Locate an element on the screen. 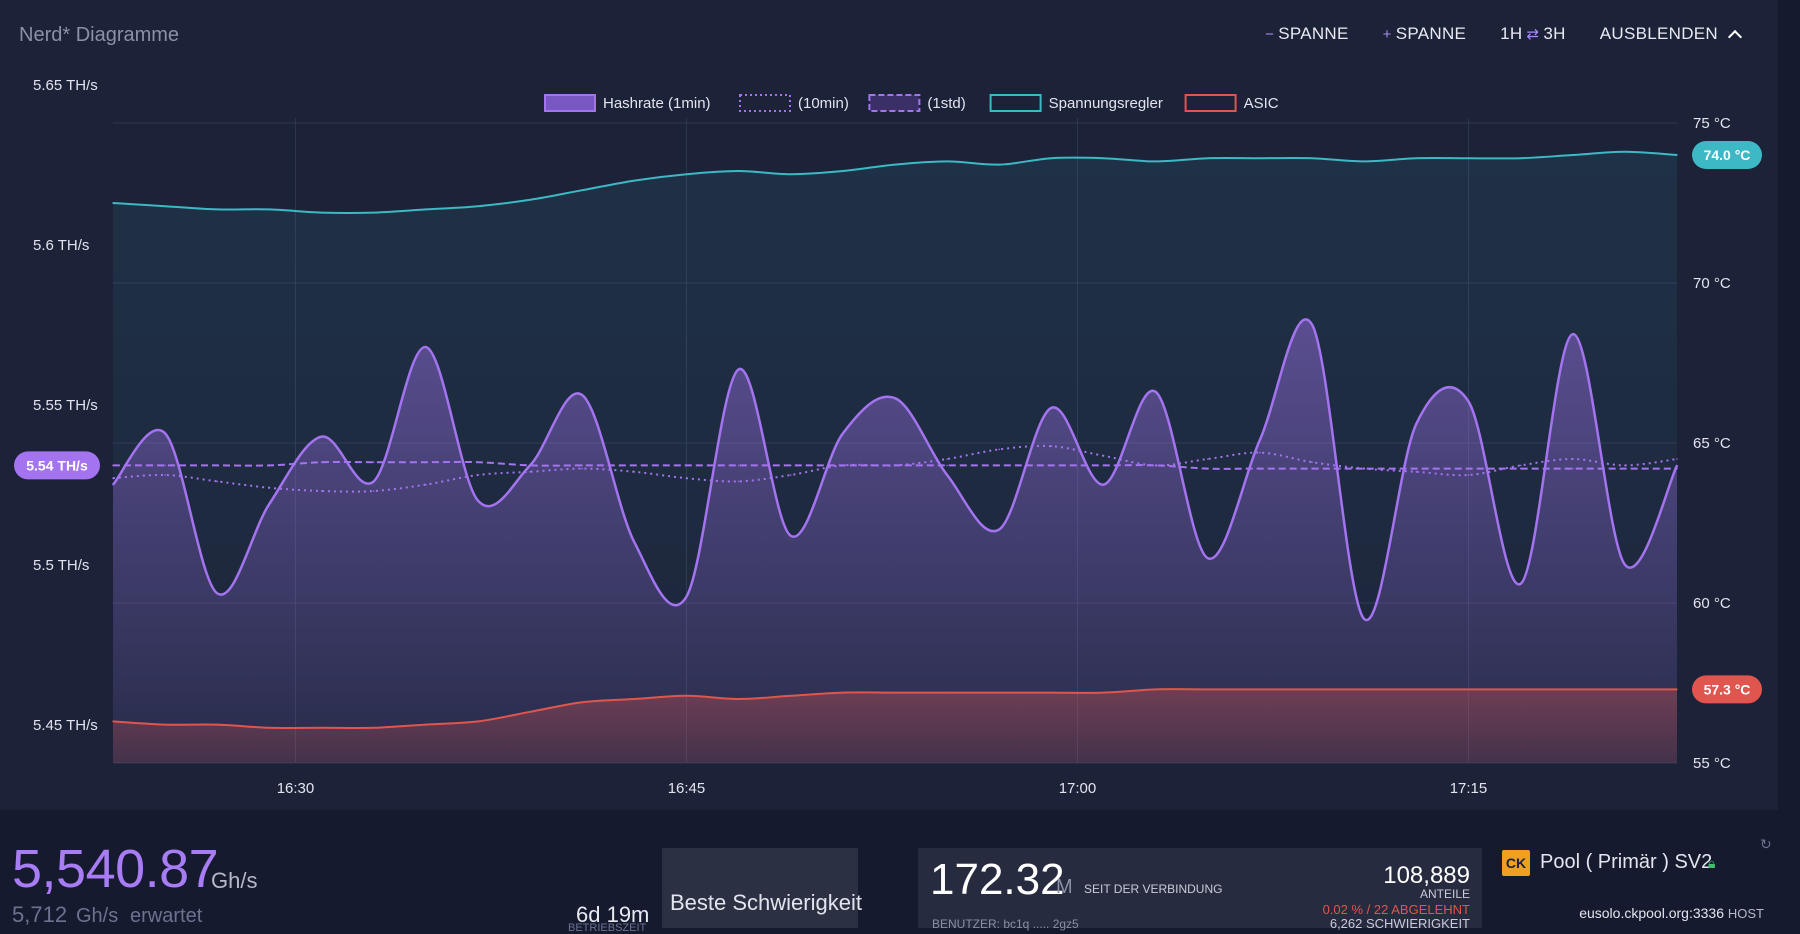 Image resolution: width=1800 pixels, height=934 pixels. page-edge is located at coordinates (1789, 464).